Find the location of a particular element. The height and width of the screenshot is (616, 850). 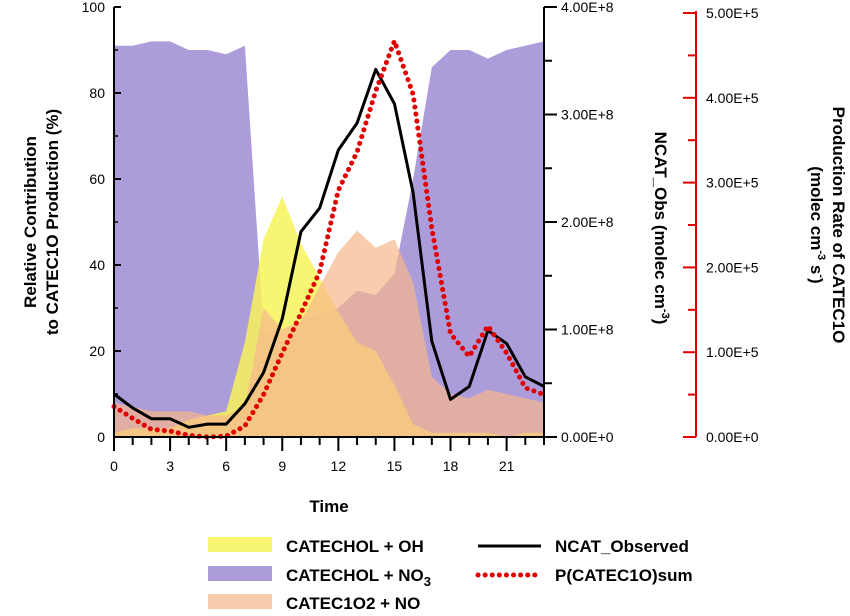

left-axis-title-line2: to CATEC1O Production (%) is located at coordinates (52, 222).